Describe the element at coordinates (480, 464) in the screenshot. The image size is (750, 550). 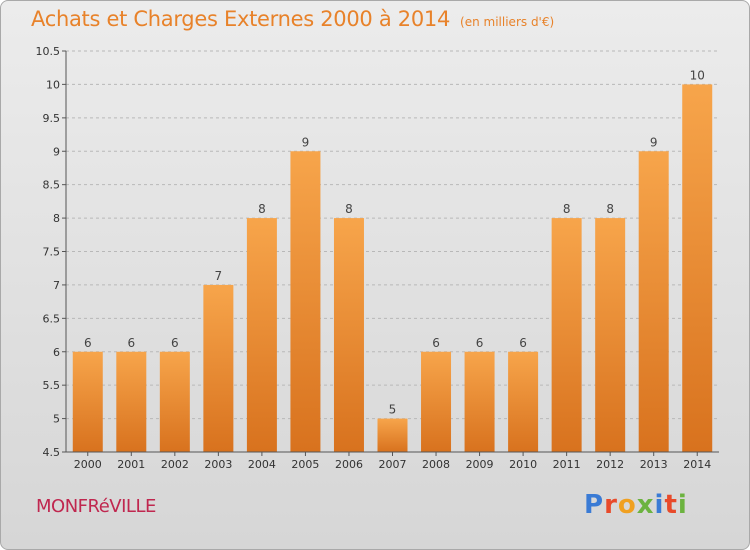
I see `x-tick-label: 2009` at that location.